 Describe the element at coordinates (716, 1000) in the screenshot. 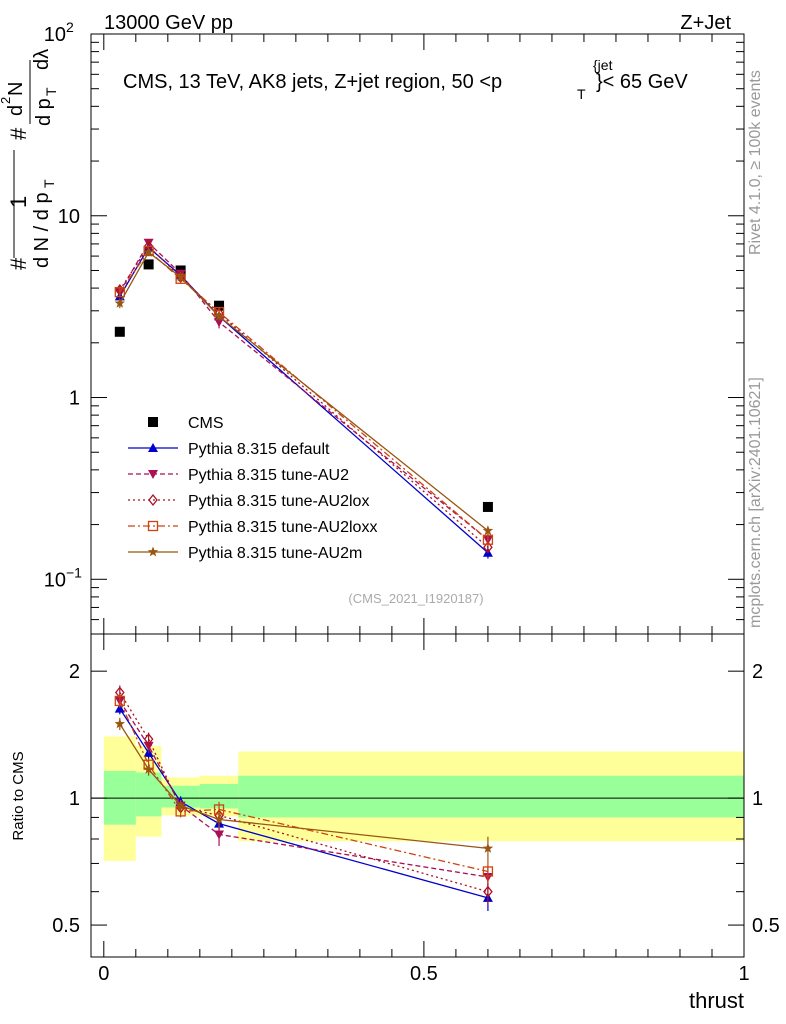

I see `x-axis-label: thrust` at that location.